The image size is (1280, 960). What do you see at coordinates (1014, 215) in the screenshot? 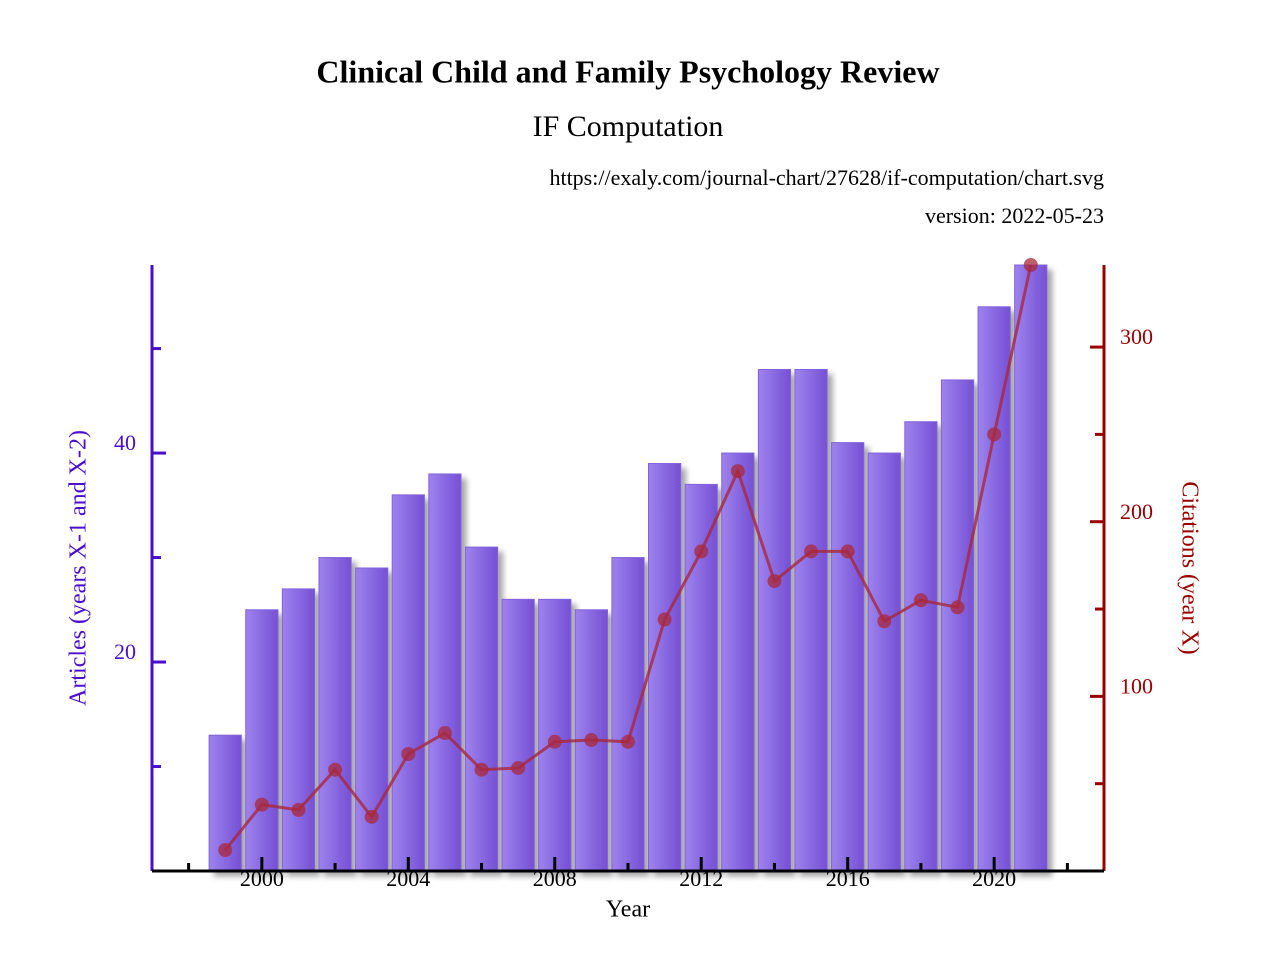
I see `chart-version: version: 2022-05-23` at bounding box center [1014, 215].